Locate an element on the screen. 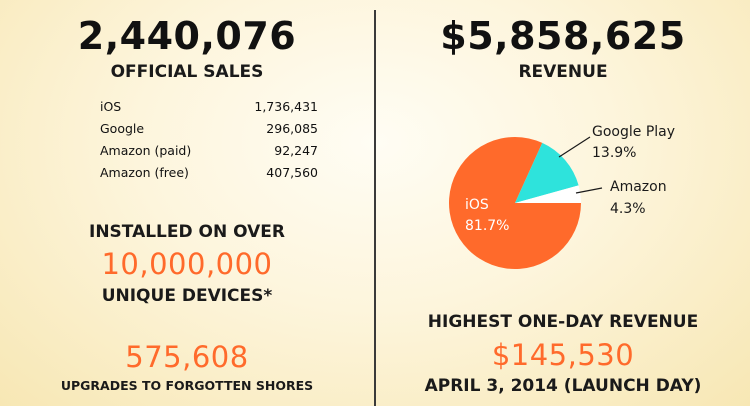 The width and height of the screenshot is (750, 406). pie-slice-amazon is located at coordinates (548, 194).